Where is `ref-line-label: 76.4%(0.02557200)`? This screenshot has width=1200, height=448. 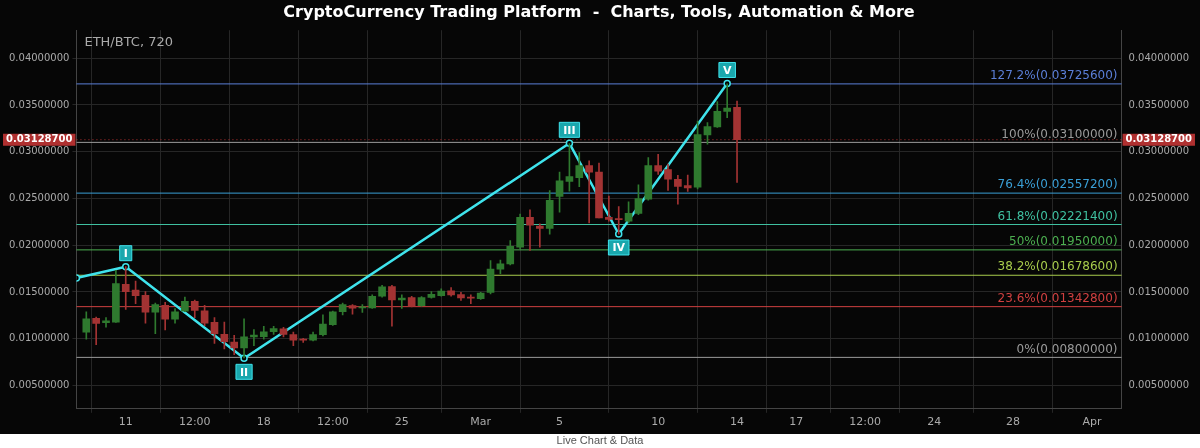
ref-line-label: 76.4%(0.02557200) is located at coordinates (1057, 184).